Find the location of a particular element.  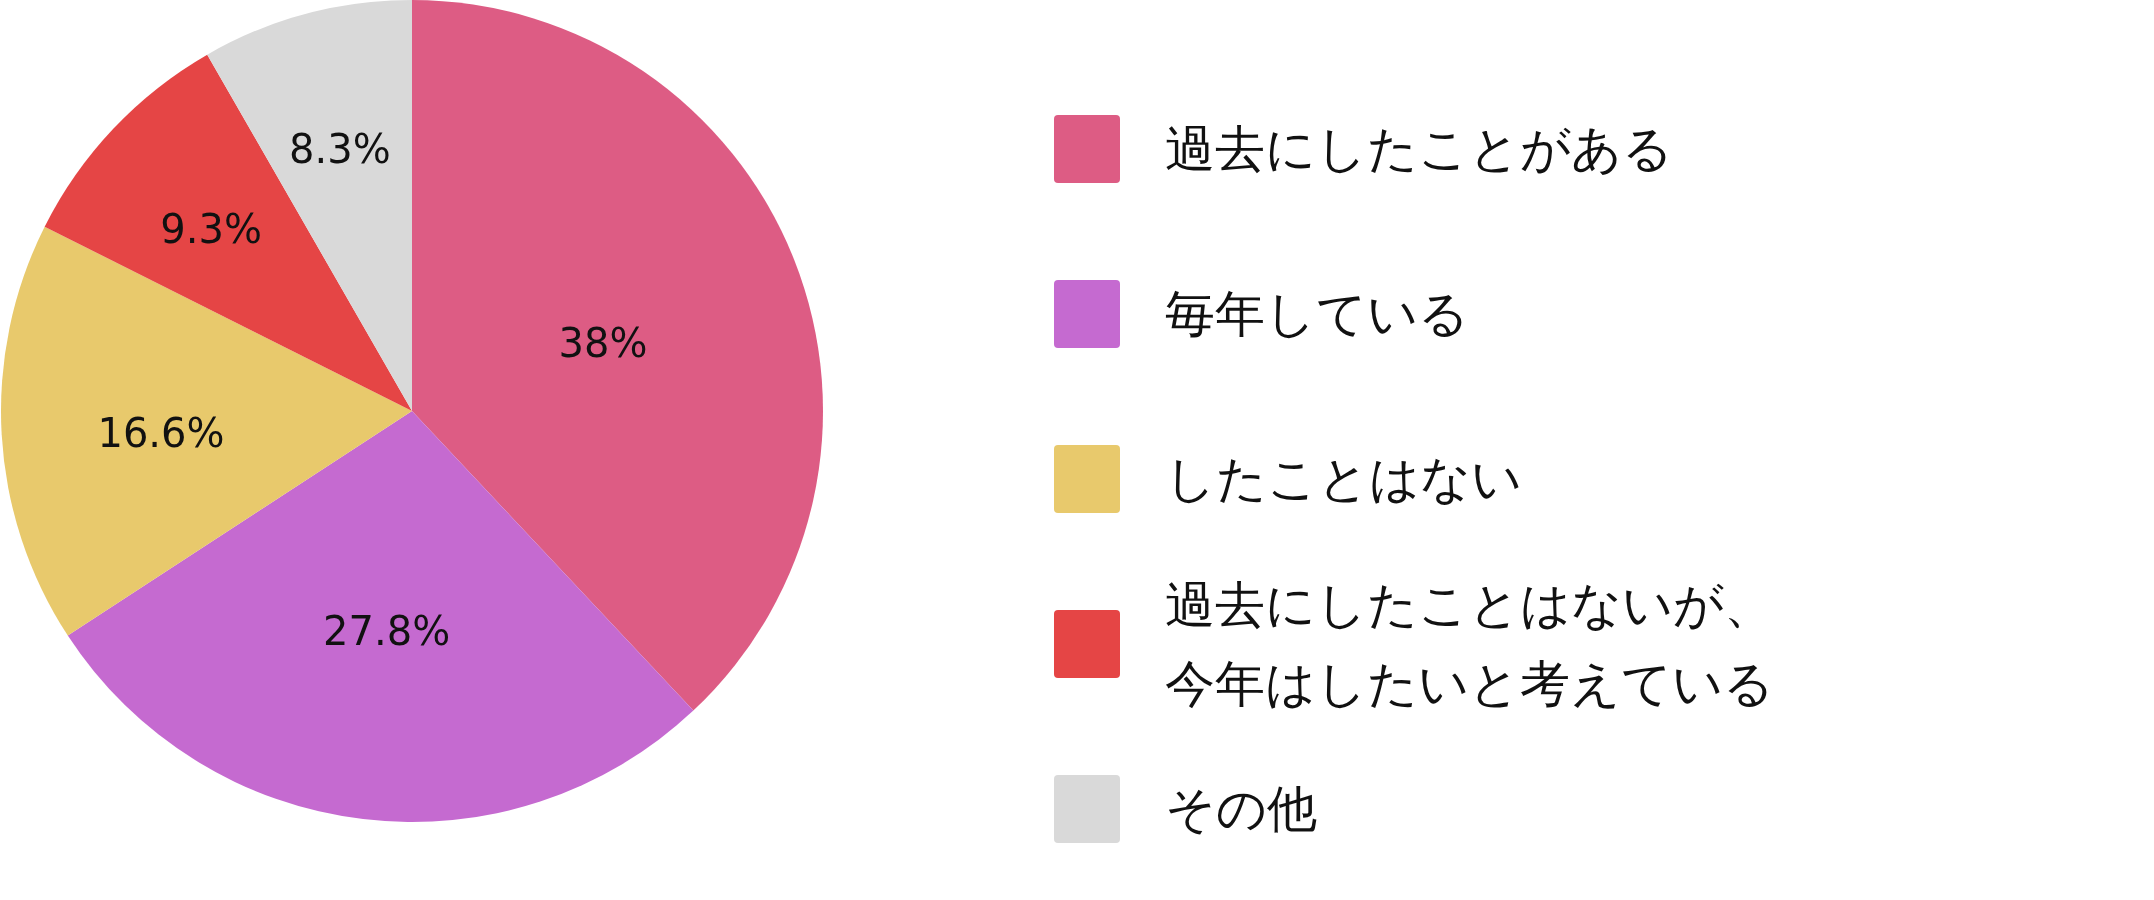

legend-label: 過去にしたことがある is located at coordinates (1419, 149).